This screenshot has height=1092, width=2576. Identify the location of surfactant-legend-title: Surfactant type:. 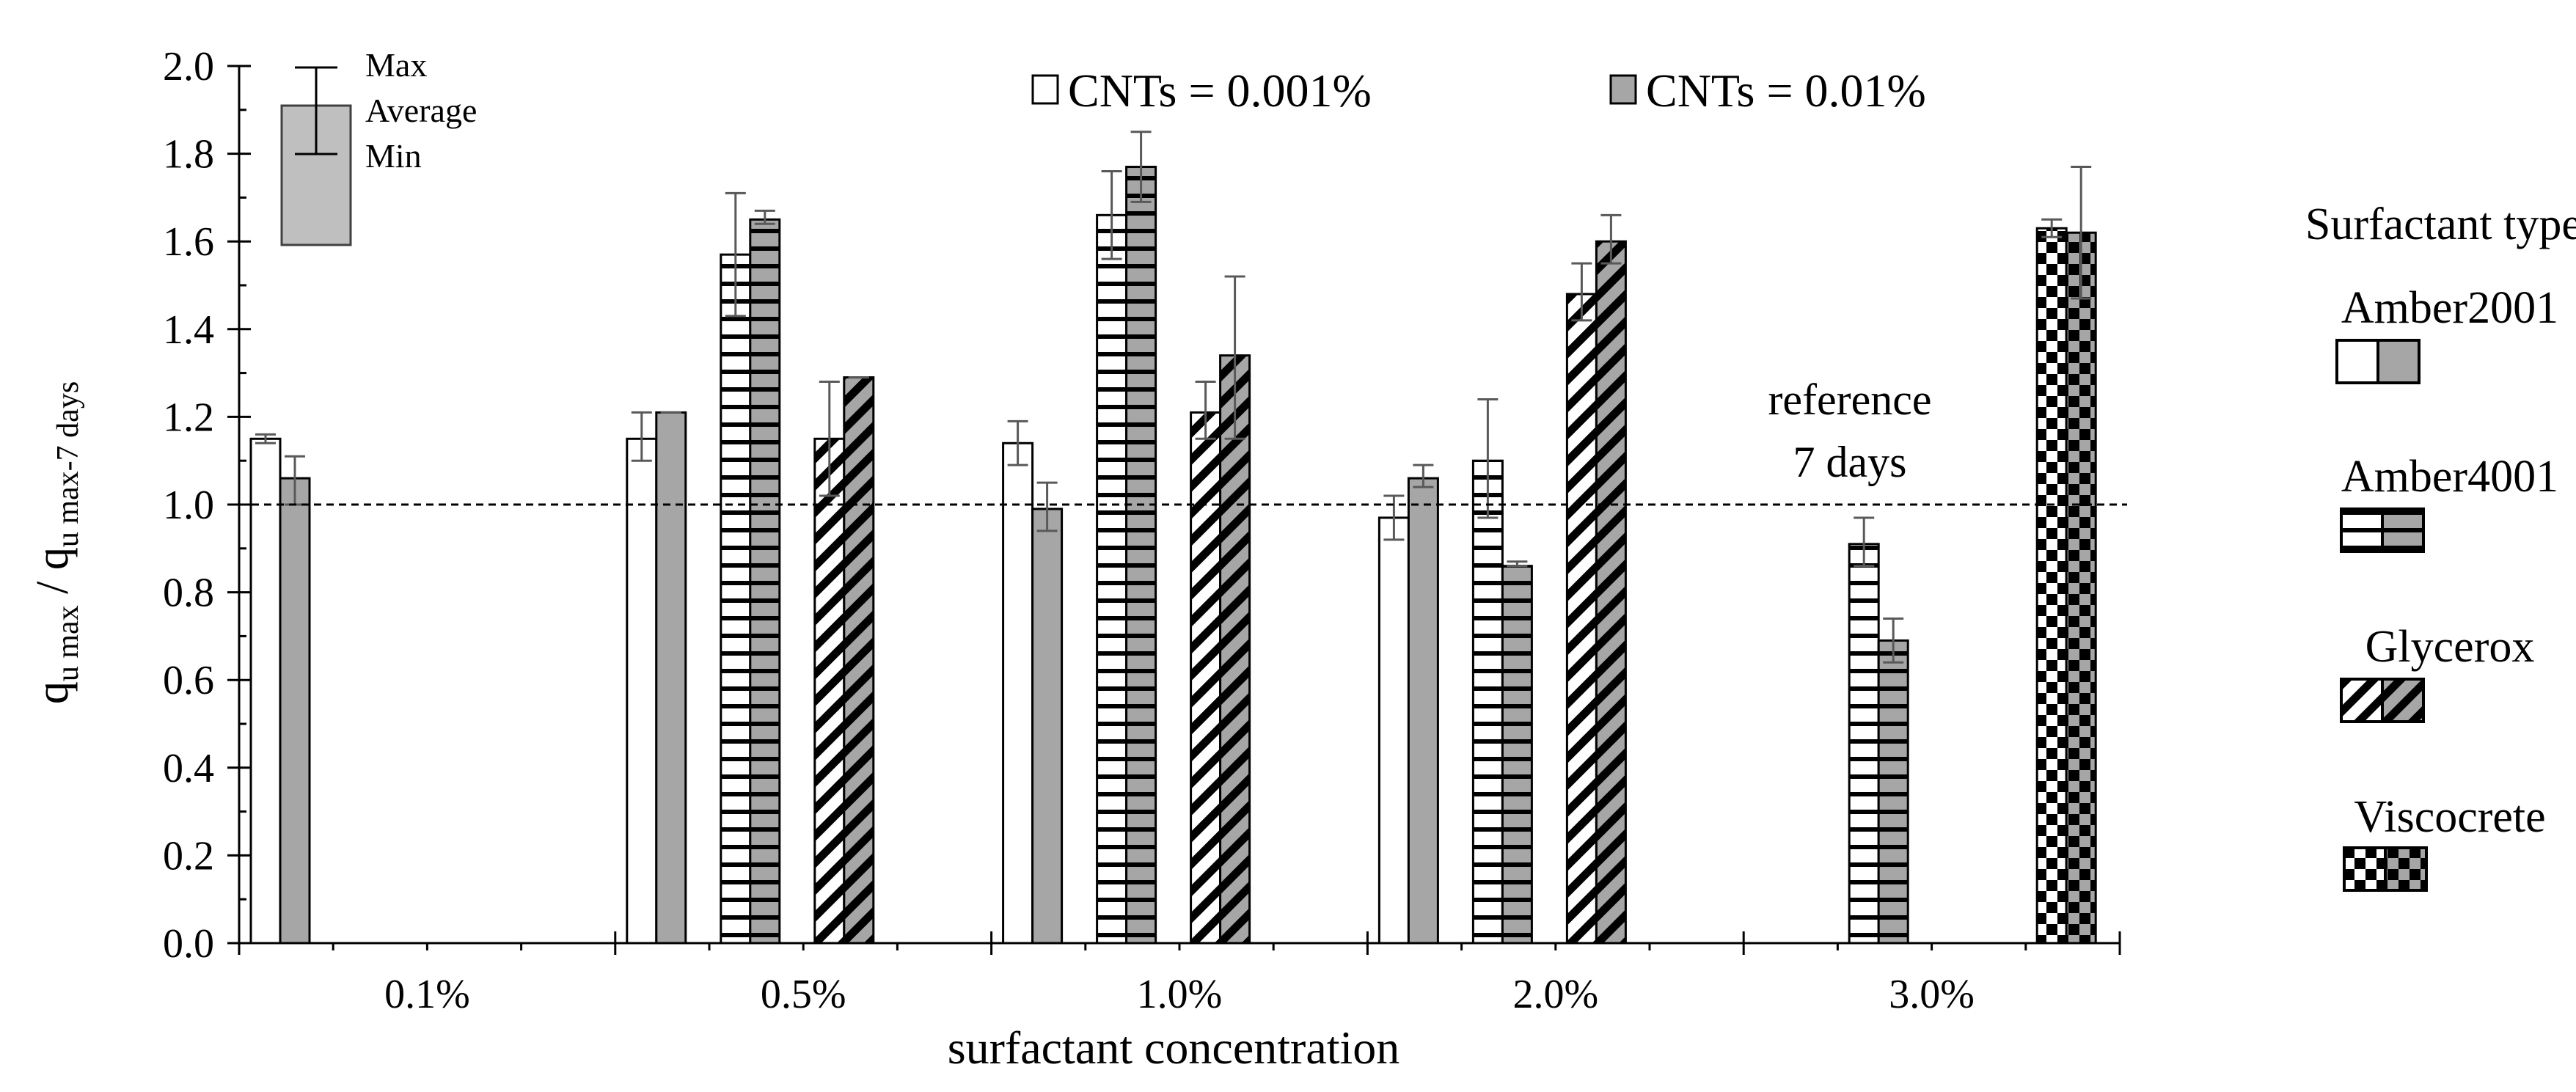
(2440, 224).